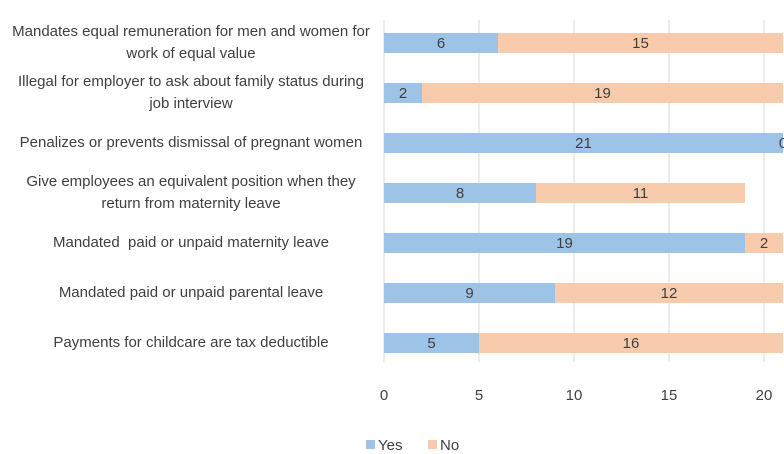 The width and height of the screenshot is (784, 454). What do you see at coordinates (191, 292) in the screenshot?
I see `y-tick-label: Mandated paid or unpaid parental leave` at bounding box center [191, 292].